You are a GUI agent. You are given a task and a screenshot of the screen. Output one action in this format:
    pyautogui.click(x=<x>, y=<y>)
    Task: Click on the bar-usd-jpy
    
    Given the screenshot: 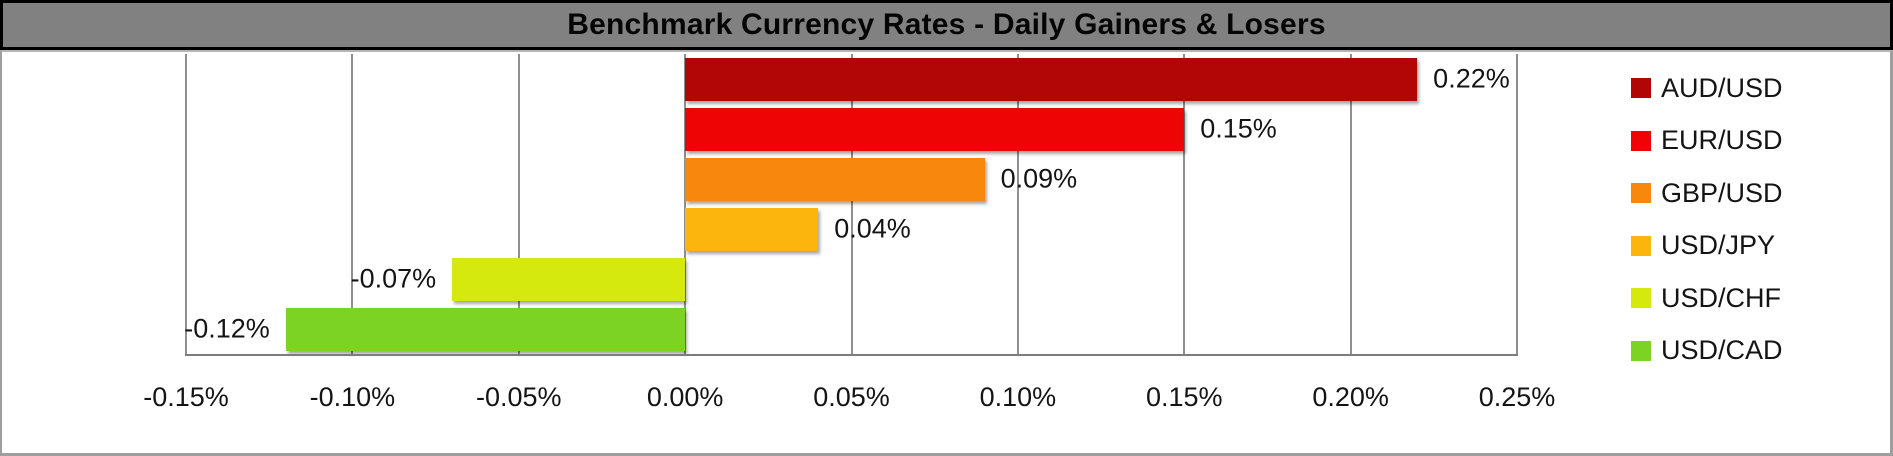 What is the action you would take?
    pyautogui.click(x=752, y=229)
    